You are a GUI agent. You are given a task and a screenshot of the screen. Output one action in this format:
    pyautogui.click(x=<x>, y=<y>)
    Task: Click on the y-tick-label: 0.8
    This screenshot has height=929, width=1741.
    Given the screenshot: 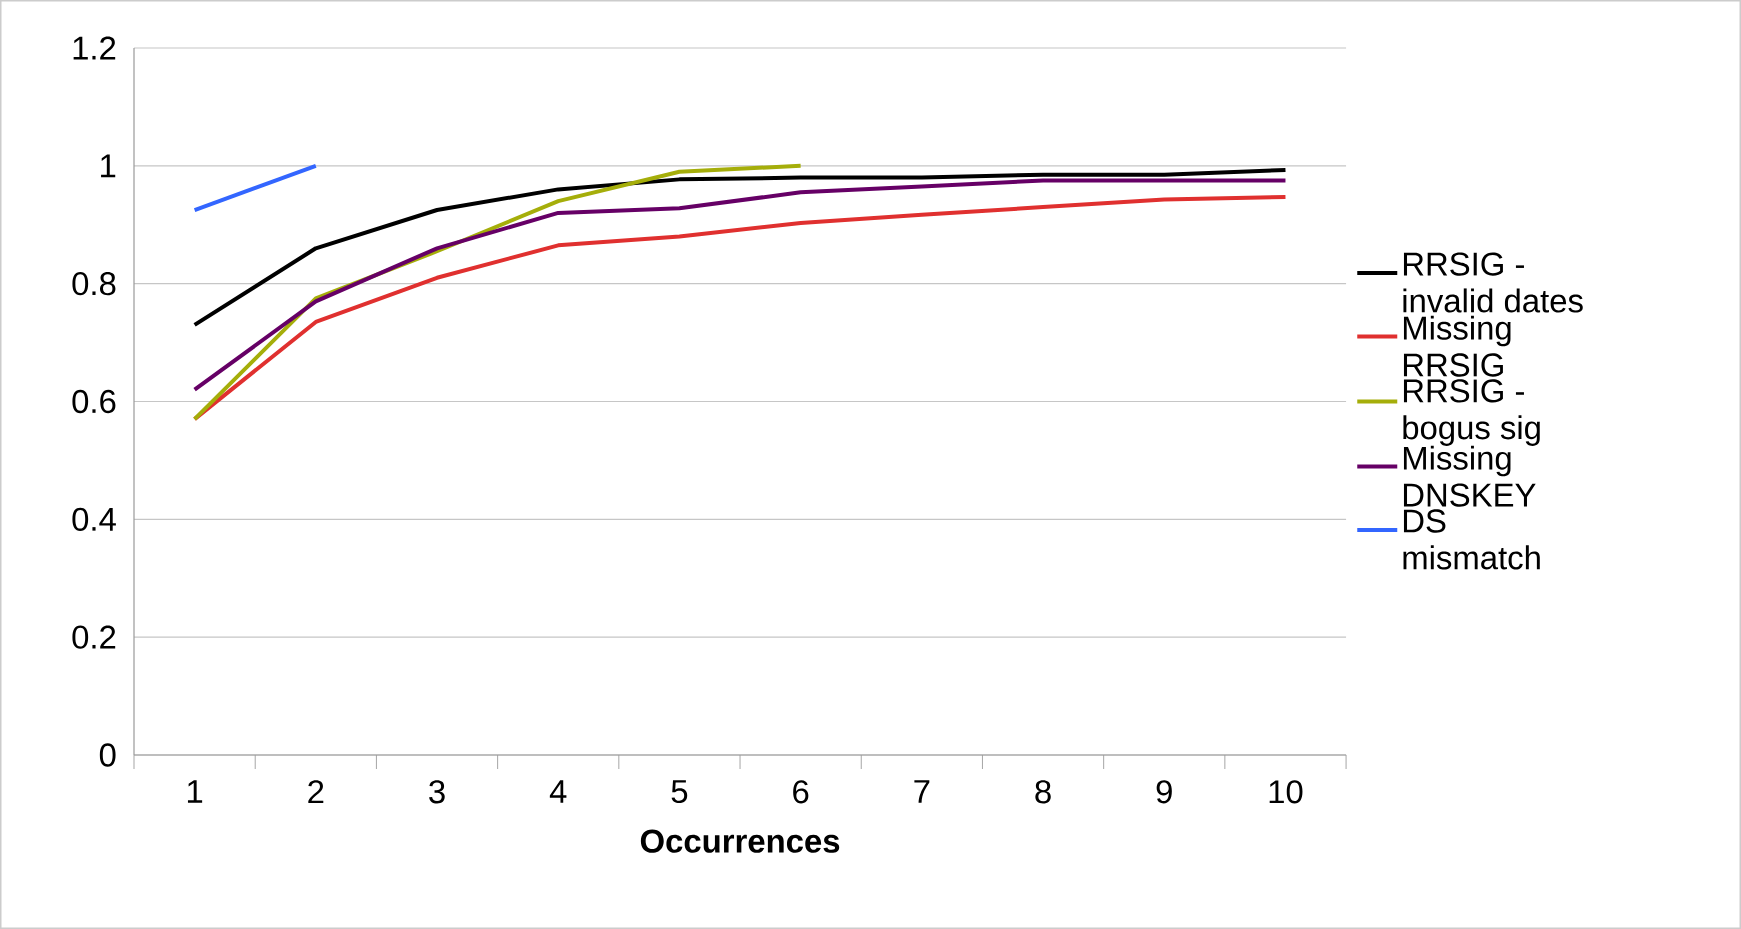 What is the action you would take?
    pyautogui.click(x=94, y=284)
    